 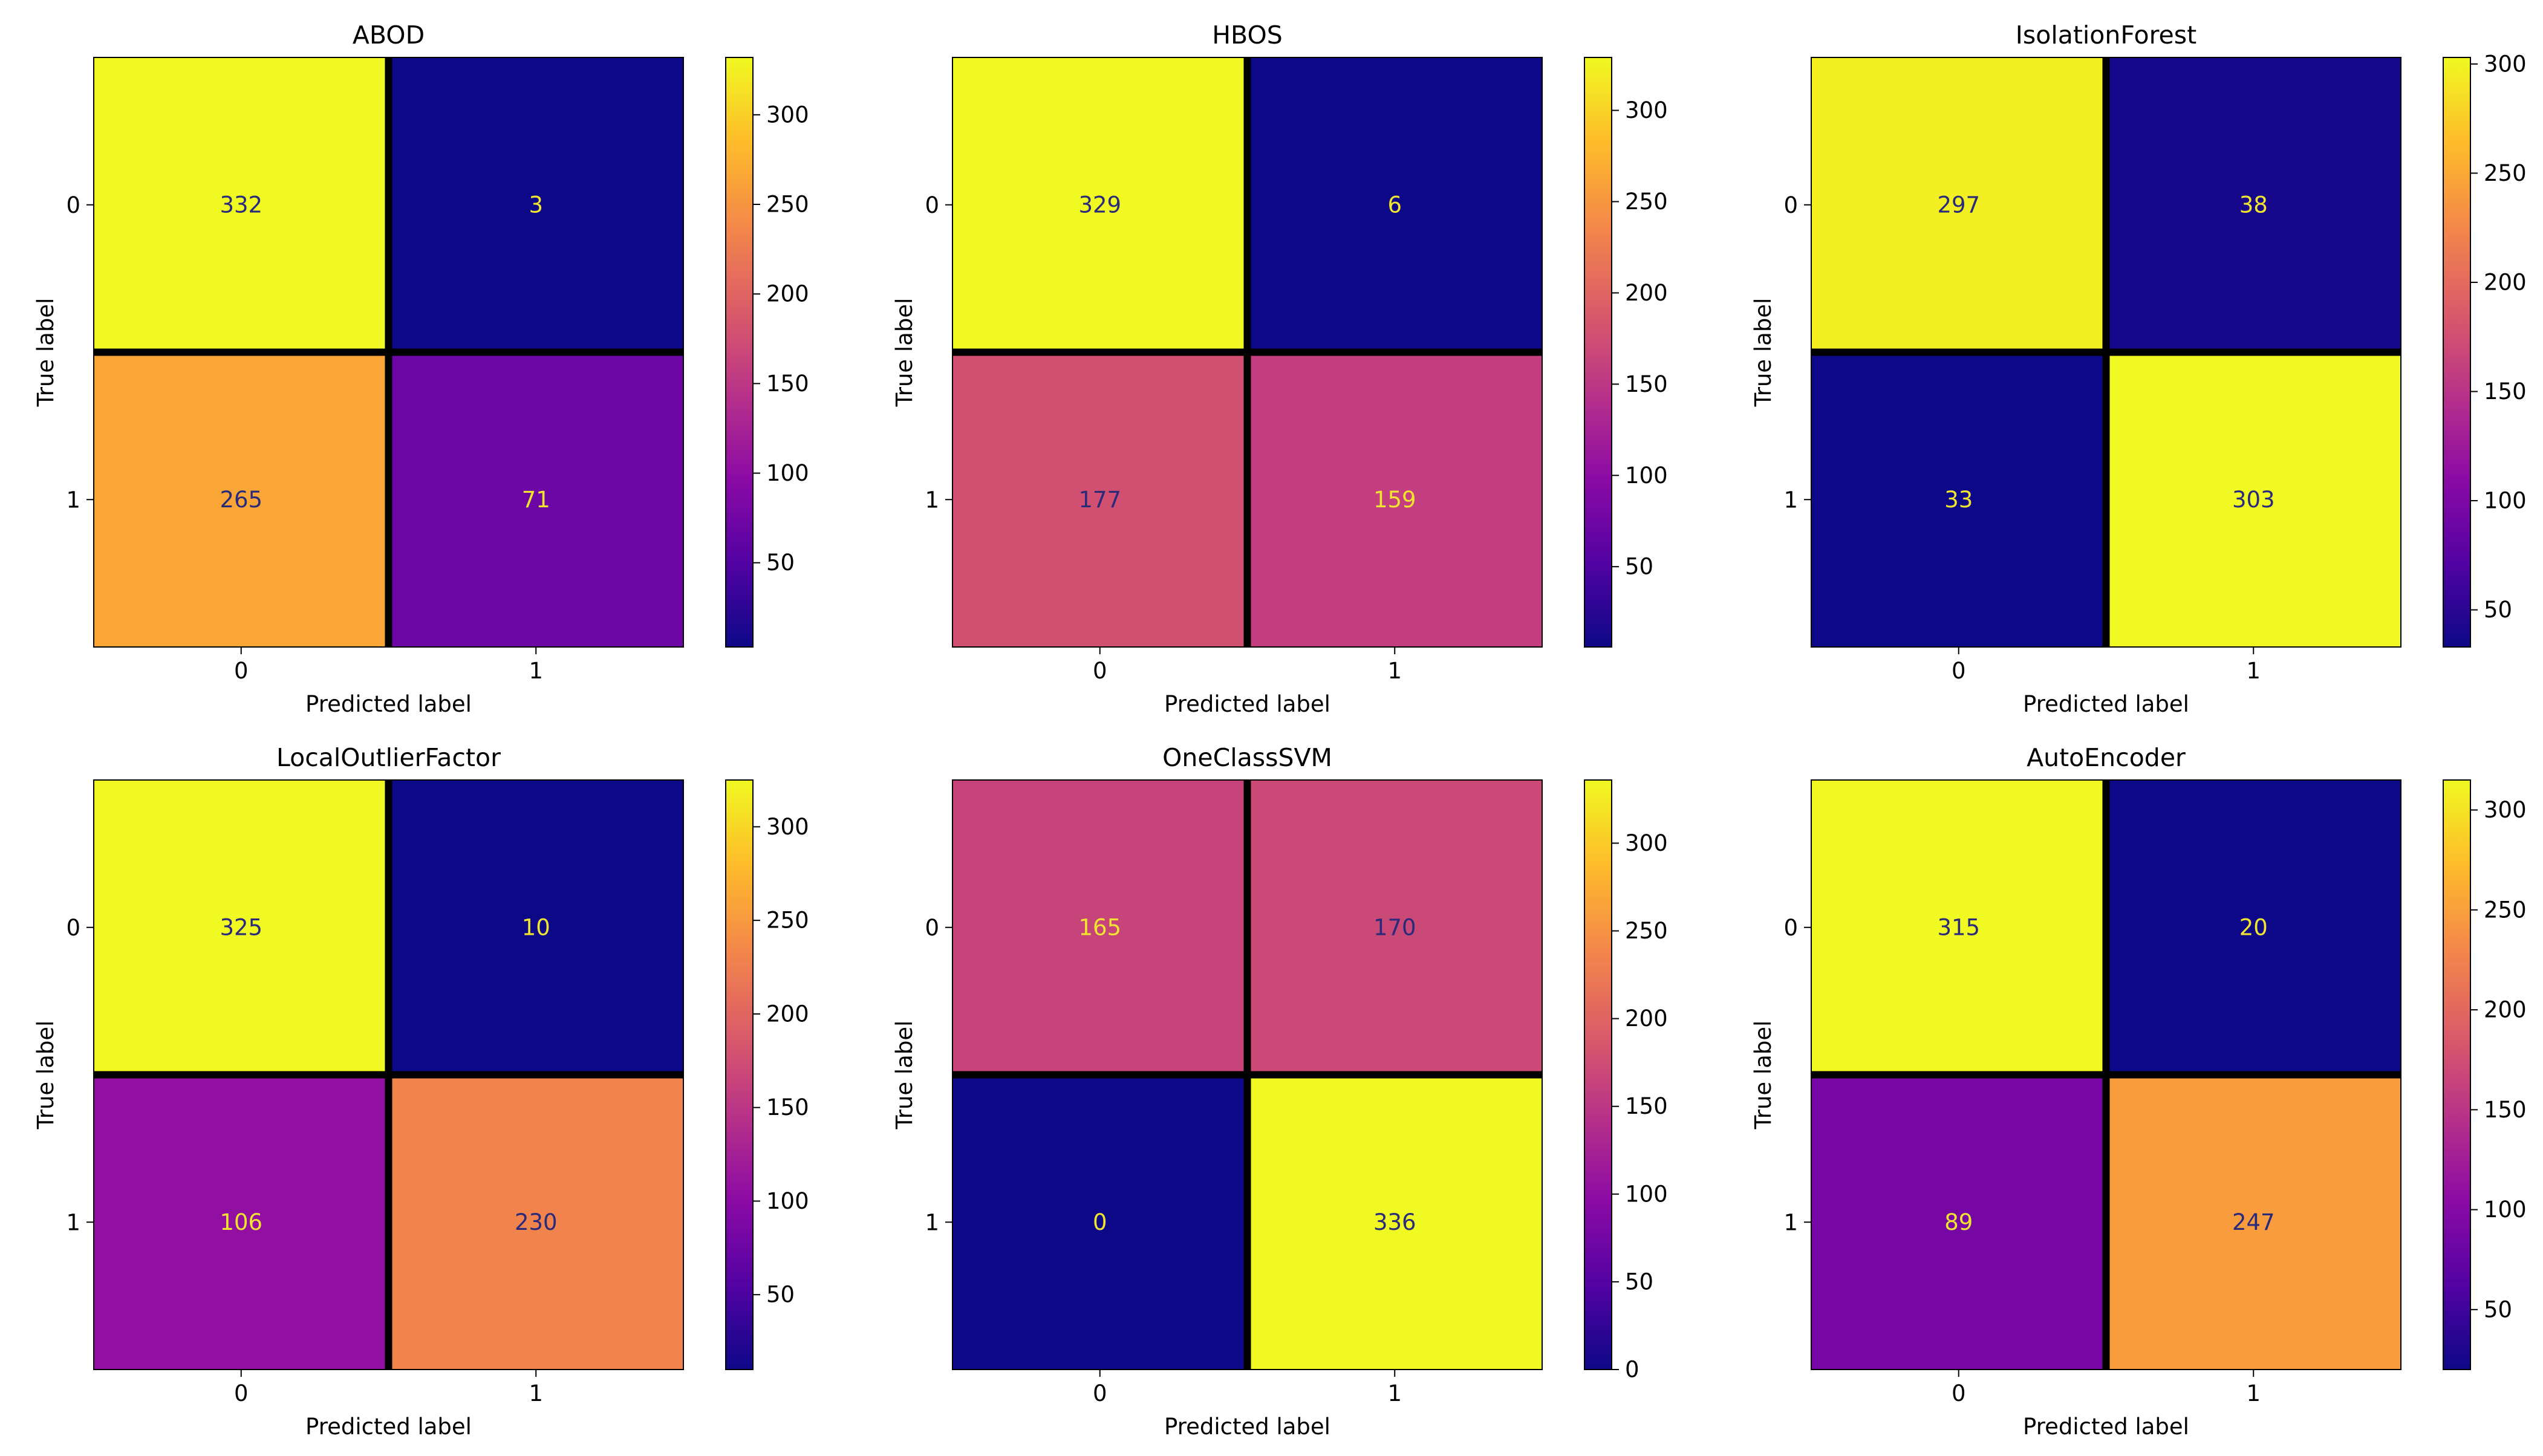 I want to click on cell-value: 247, so click(x=2254, y=1222).